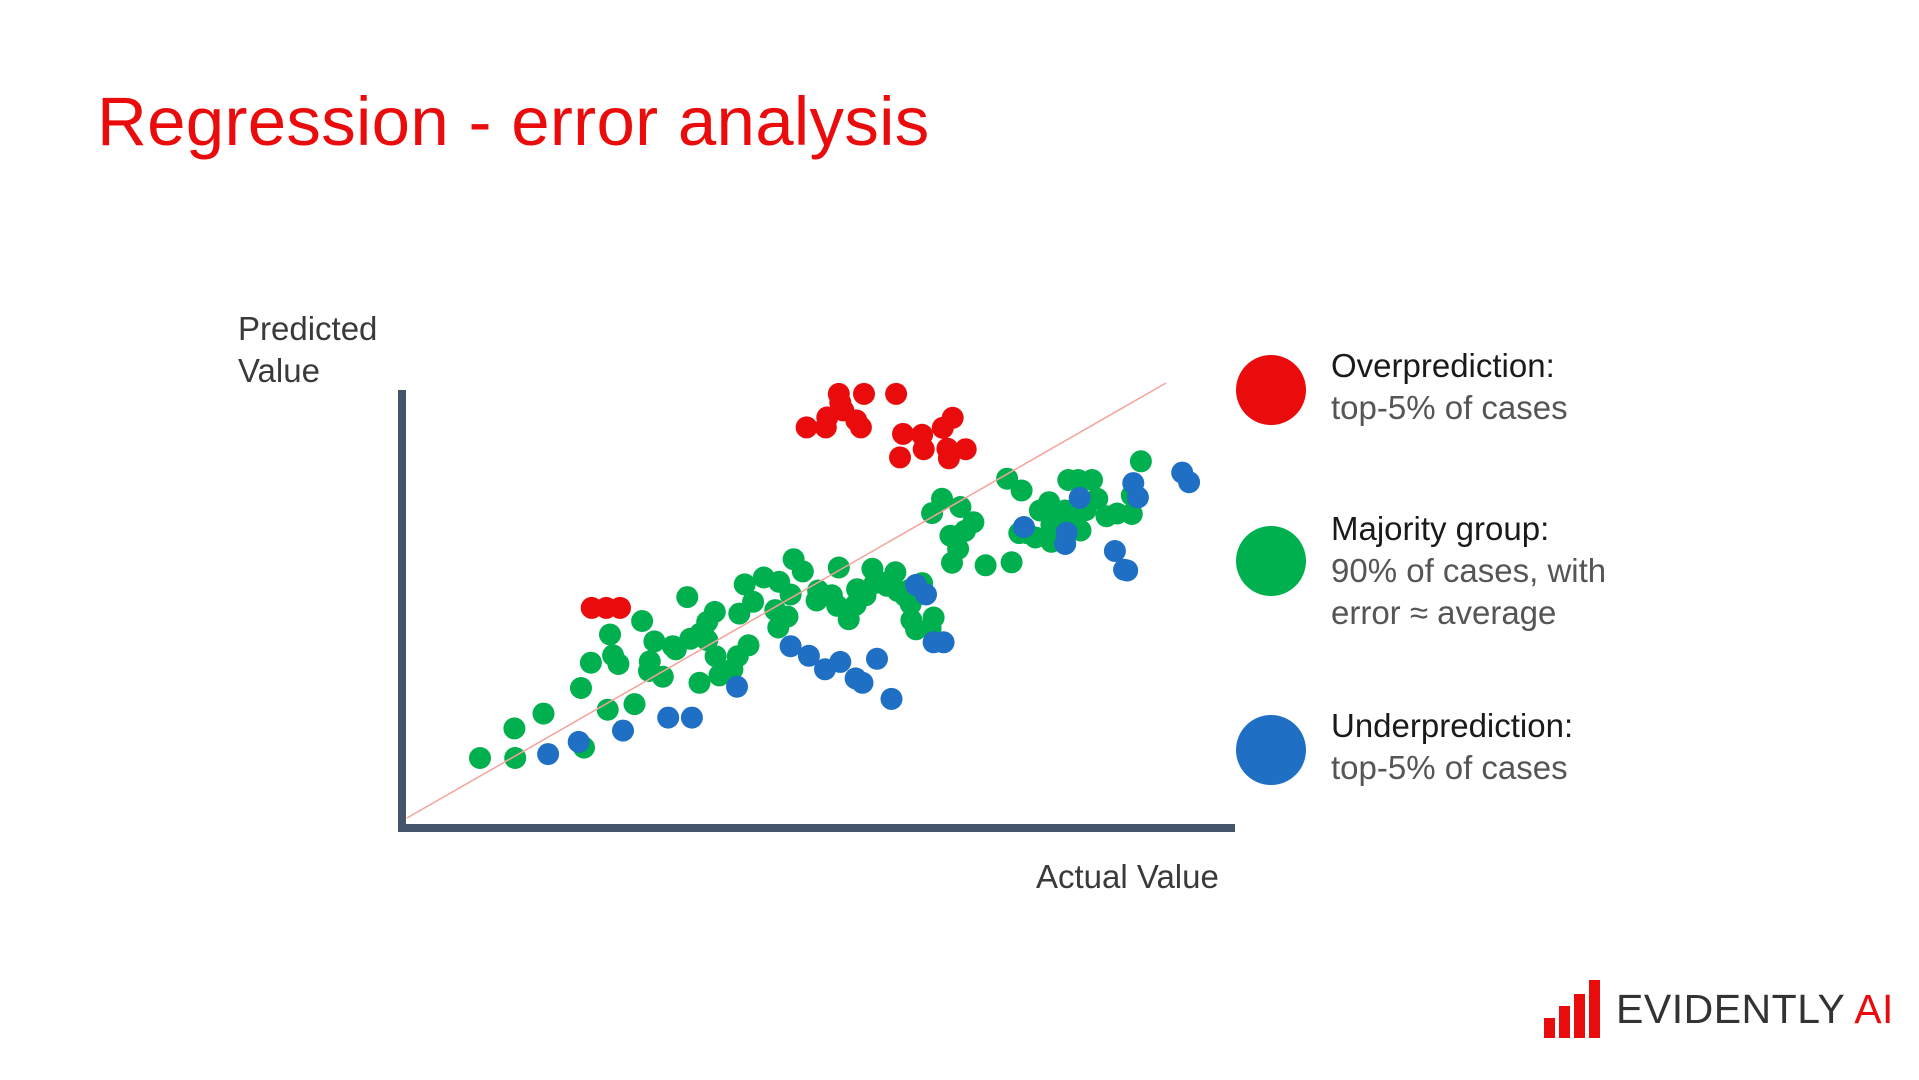  Describe the element at coordinates (1452, 747) in the screenshot. I see `legend-text-underprediction: Underprediction: top-5% of cases` at that location.